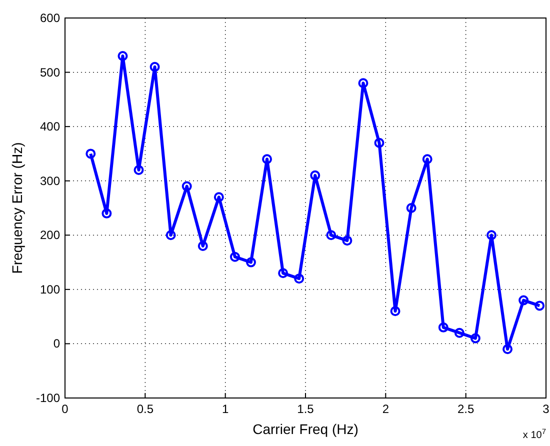 The height and width of the screenshot is (446, 550). Describe the element at coordinates (305, 429) in the screenshot. I see `x-axis-title: Carrier Freq (Hz)` at that location.